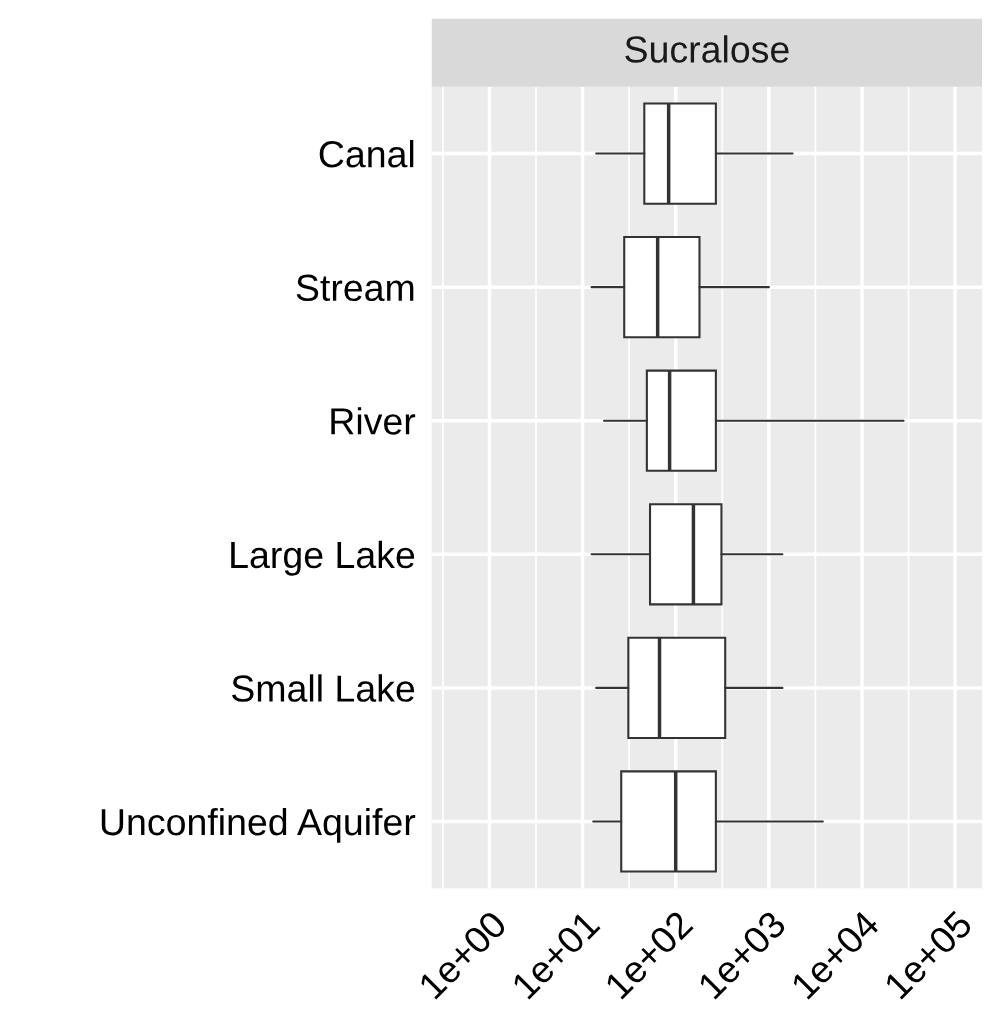 The height and width of the screenshot is (1021, 988). What do you see at coordinates (323, 558) in the screenshot?
I see `y-tick-label: Large Lake` at bounding box center [323, 558].